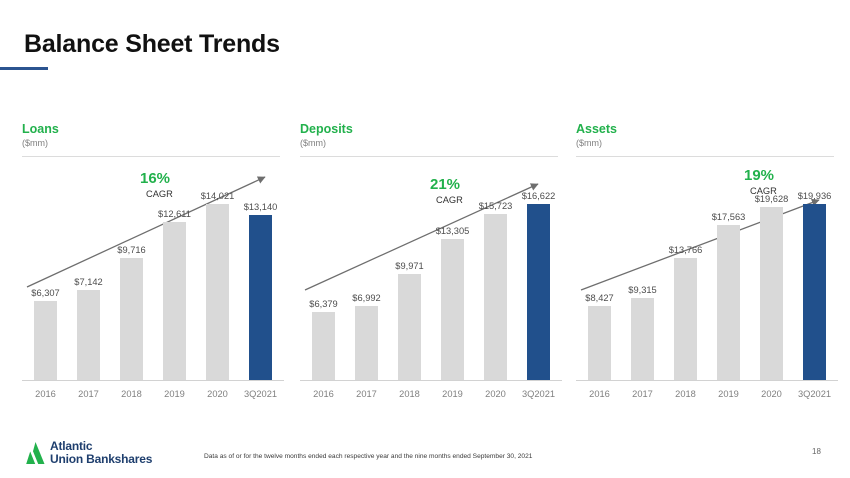  Describe the element at coordinates (596, 129) in the screenshot. I see `panel-title-assets: Assets` at that location.